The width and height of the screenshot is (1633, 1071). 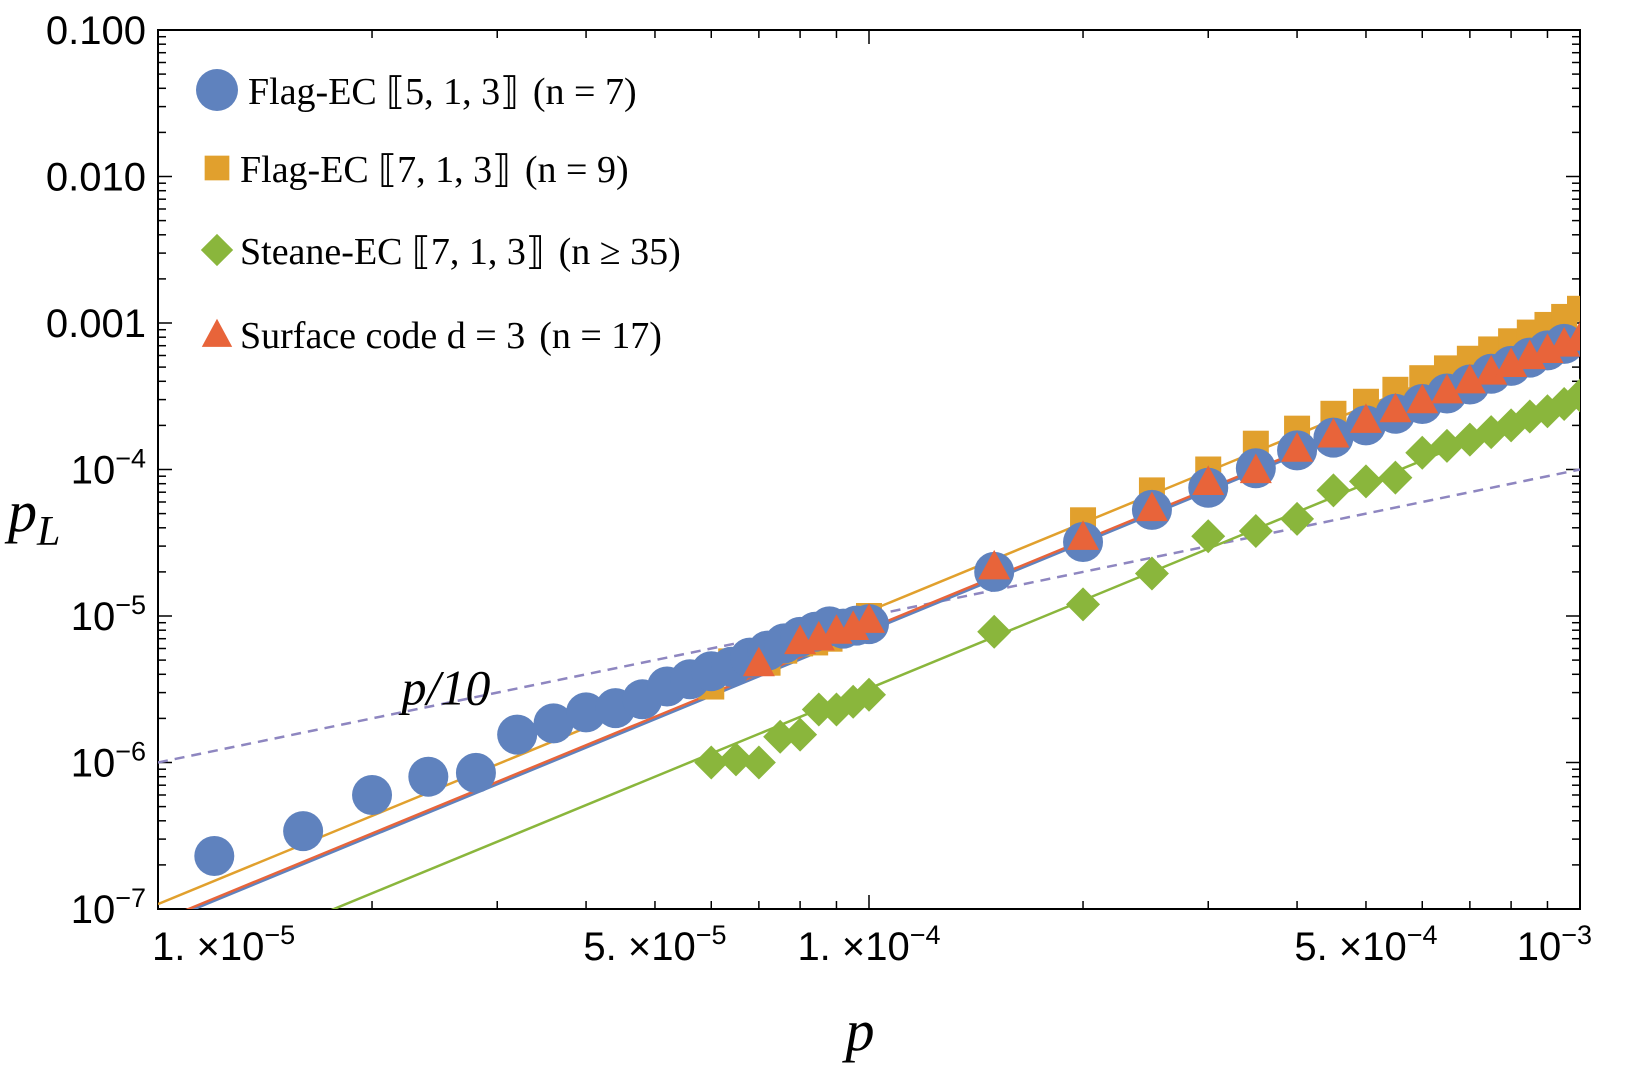 What do you see at coordinates (858, 1030) in the screenshot?
I see `x-axis-title: p` at bounding box center [858, 1030].